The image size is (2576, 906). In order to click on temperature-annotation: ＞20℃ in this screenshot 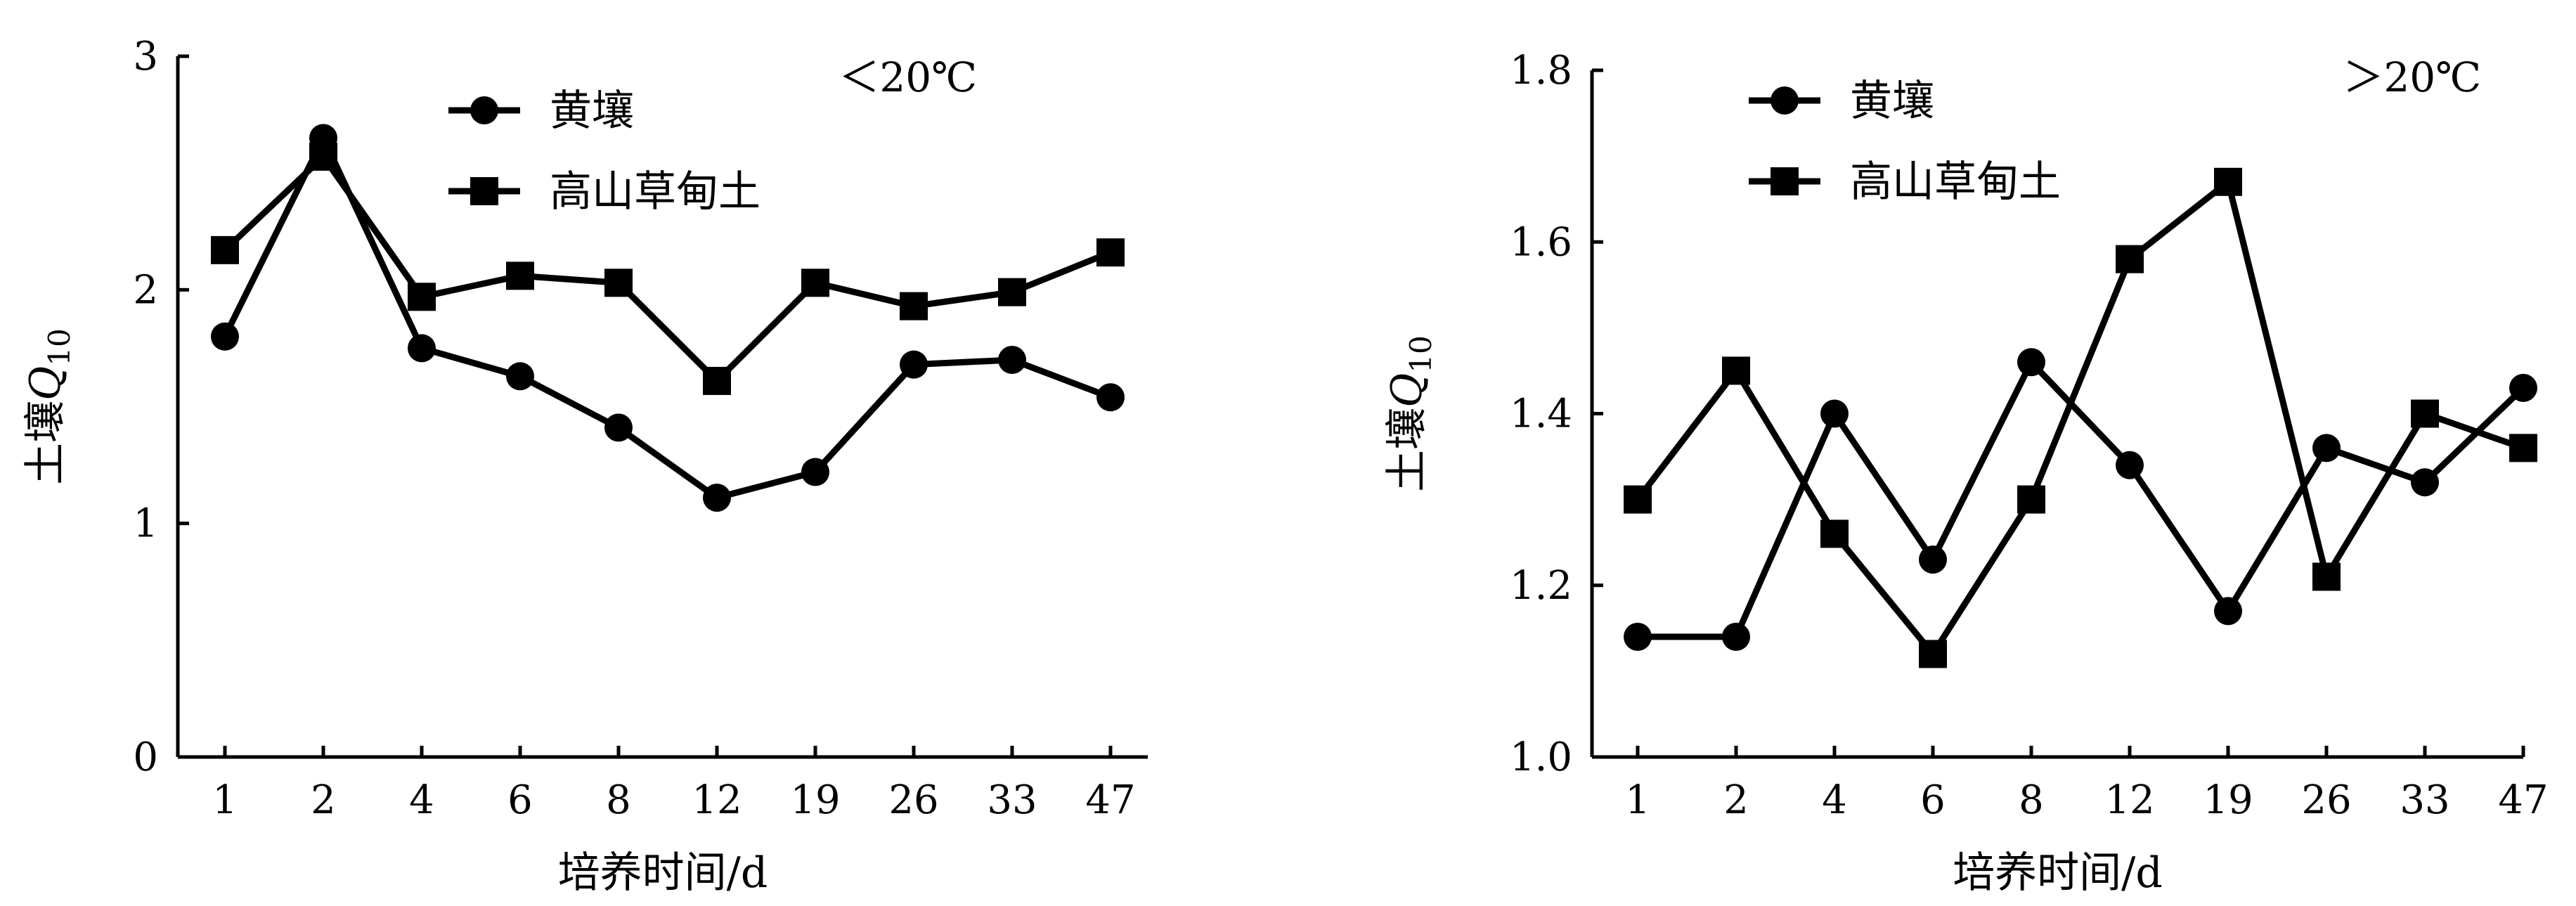, I will do `click(2412, 77)`.